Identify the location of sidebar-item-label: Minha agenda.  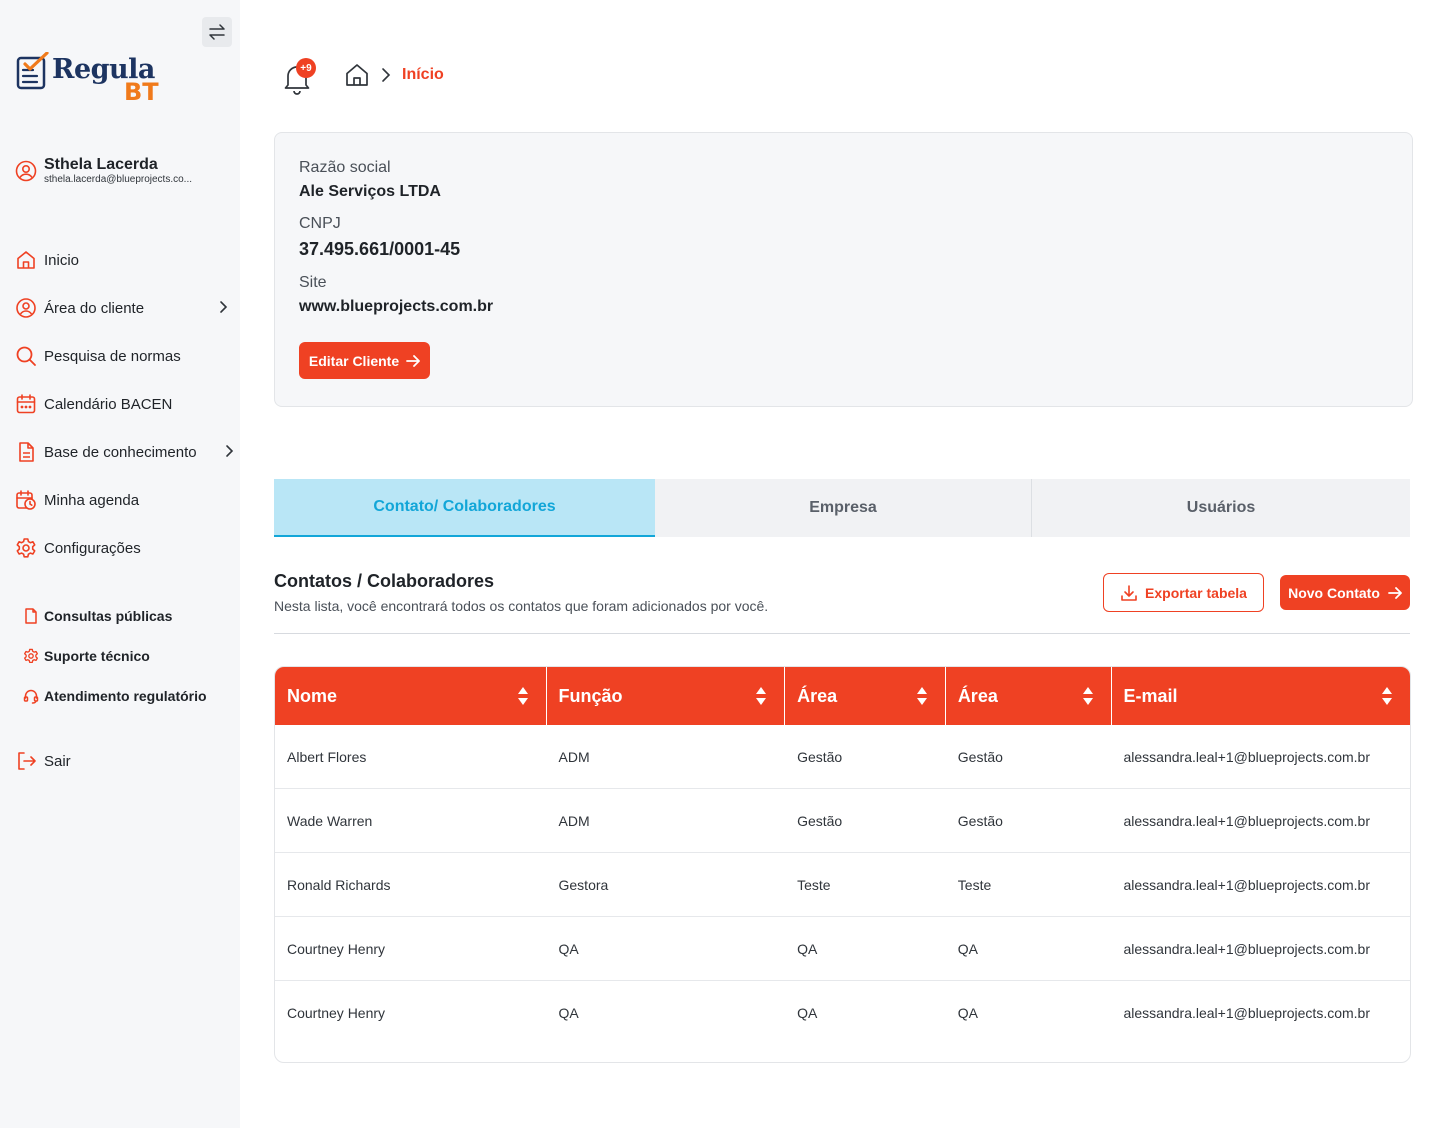
(92, 500).